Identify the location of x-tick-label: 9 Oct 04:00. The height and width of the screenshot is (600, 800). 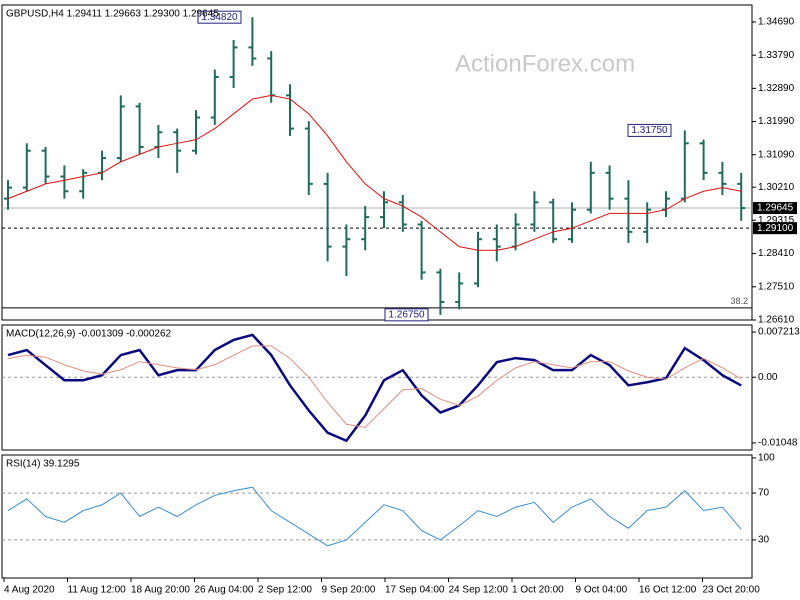
(602, 590).